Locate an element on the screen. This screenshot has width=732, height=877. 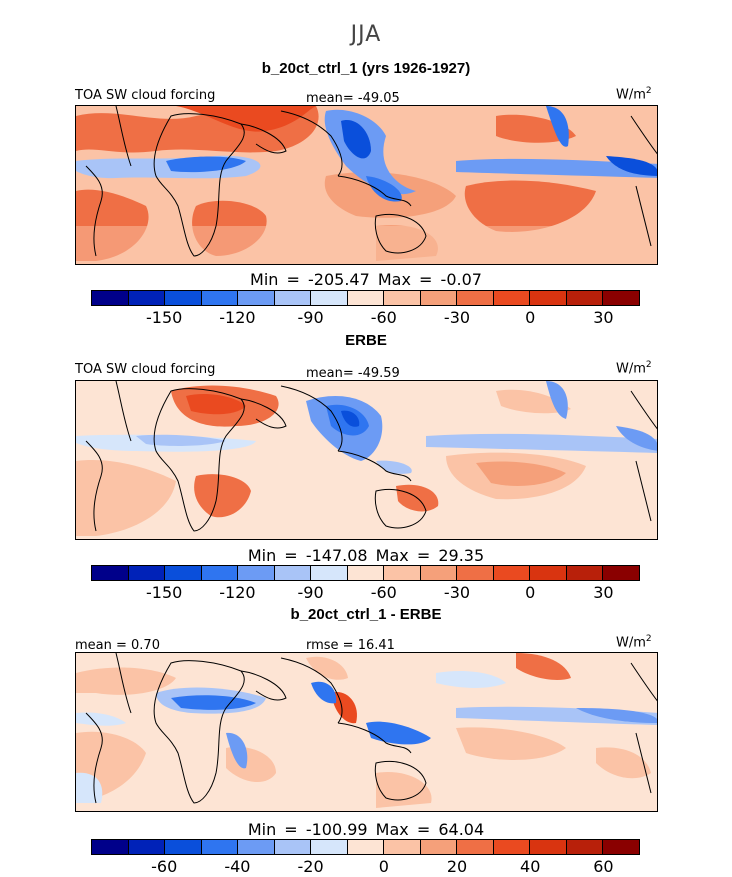
colorbar-tick-label: 40 is located at coordinates (530, 866).